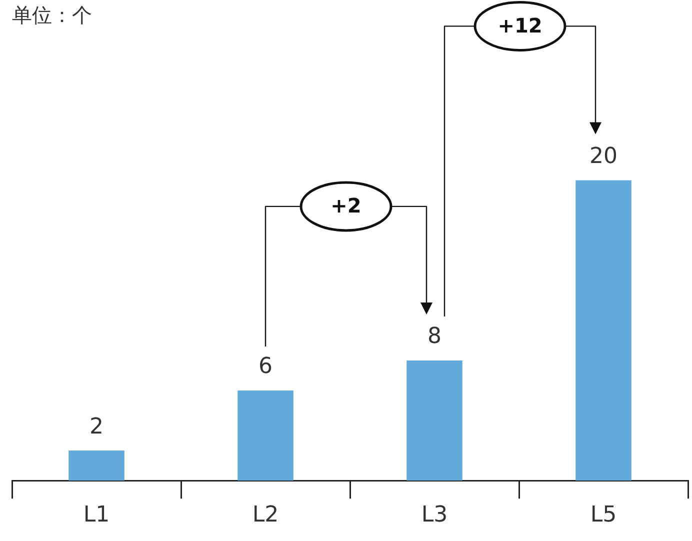 The image size is (692, 541). Describe the element at coordinates (52, 15) in the screenshot. I see `chart-title: 单位：个` at that location.